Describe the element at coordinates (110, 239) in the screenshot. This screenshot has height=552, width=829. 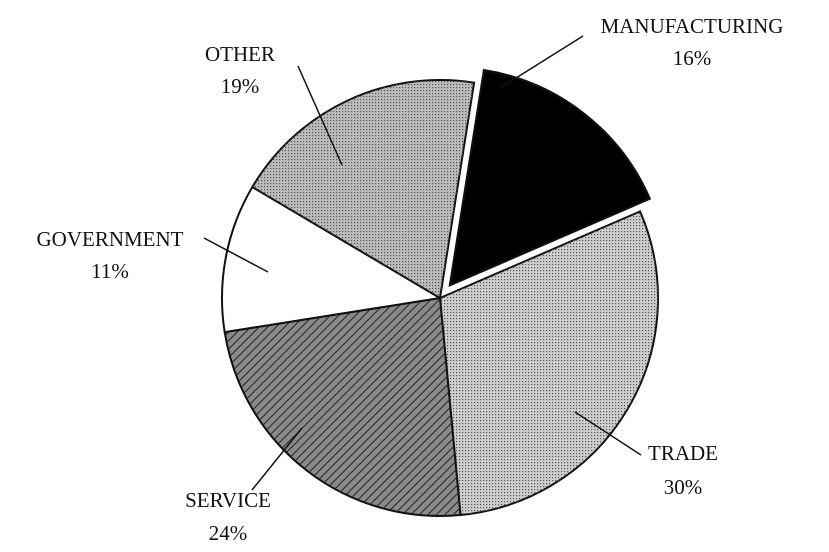
I see `category-label: GOVERNMENT` at that location.